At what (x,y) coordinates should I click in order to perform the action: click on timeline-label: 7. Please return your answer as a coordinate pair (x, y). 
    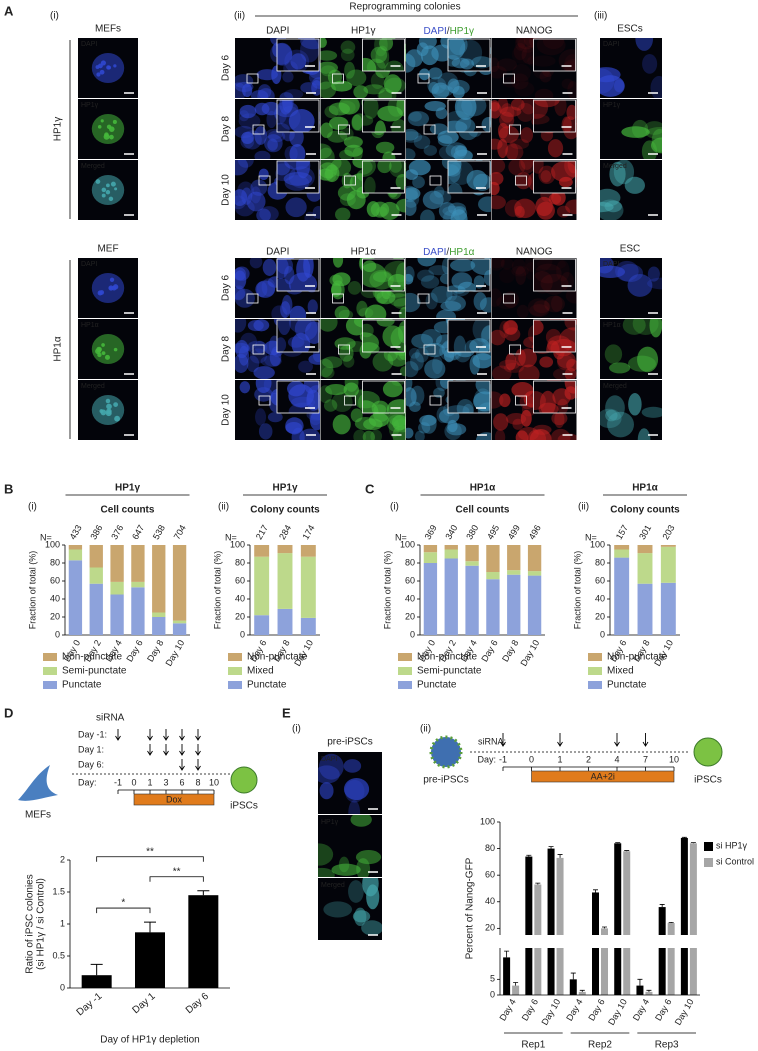
    Looking at the image, I should click on (645, 759).